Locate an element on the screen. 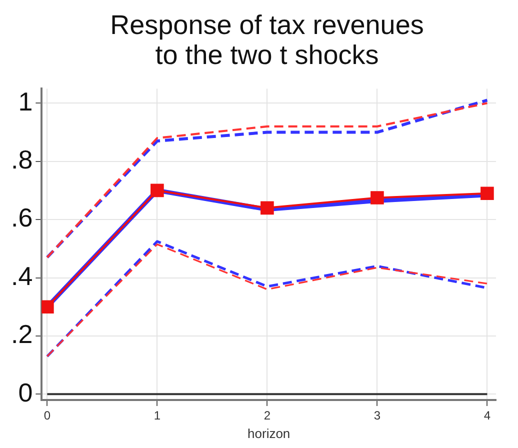 The height and width of the screenshot is (448, 518). x-tick-label: 0 is located at coordinates (47, 415).